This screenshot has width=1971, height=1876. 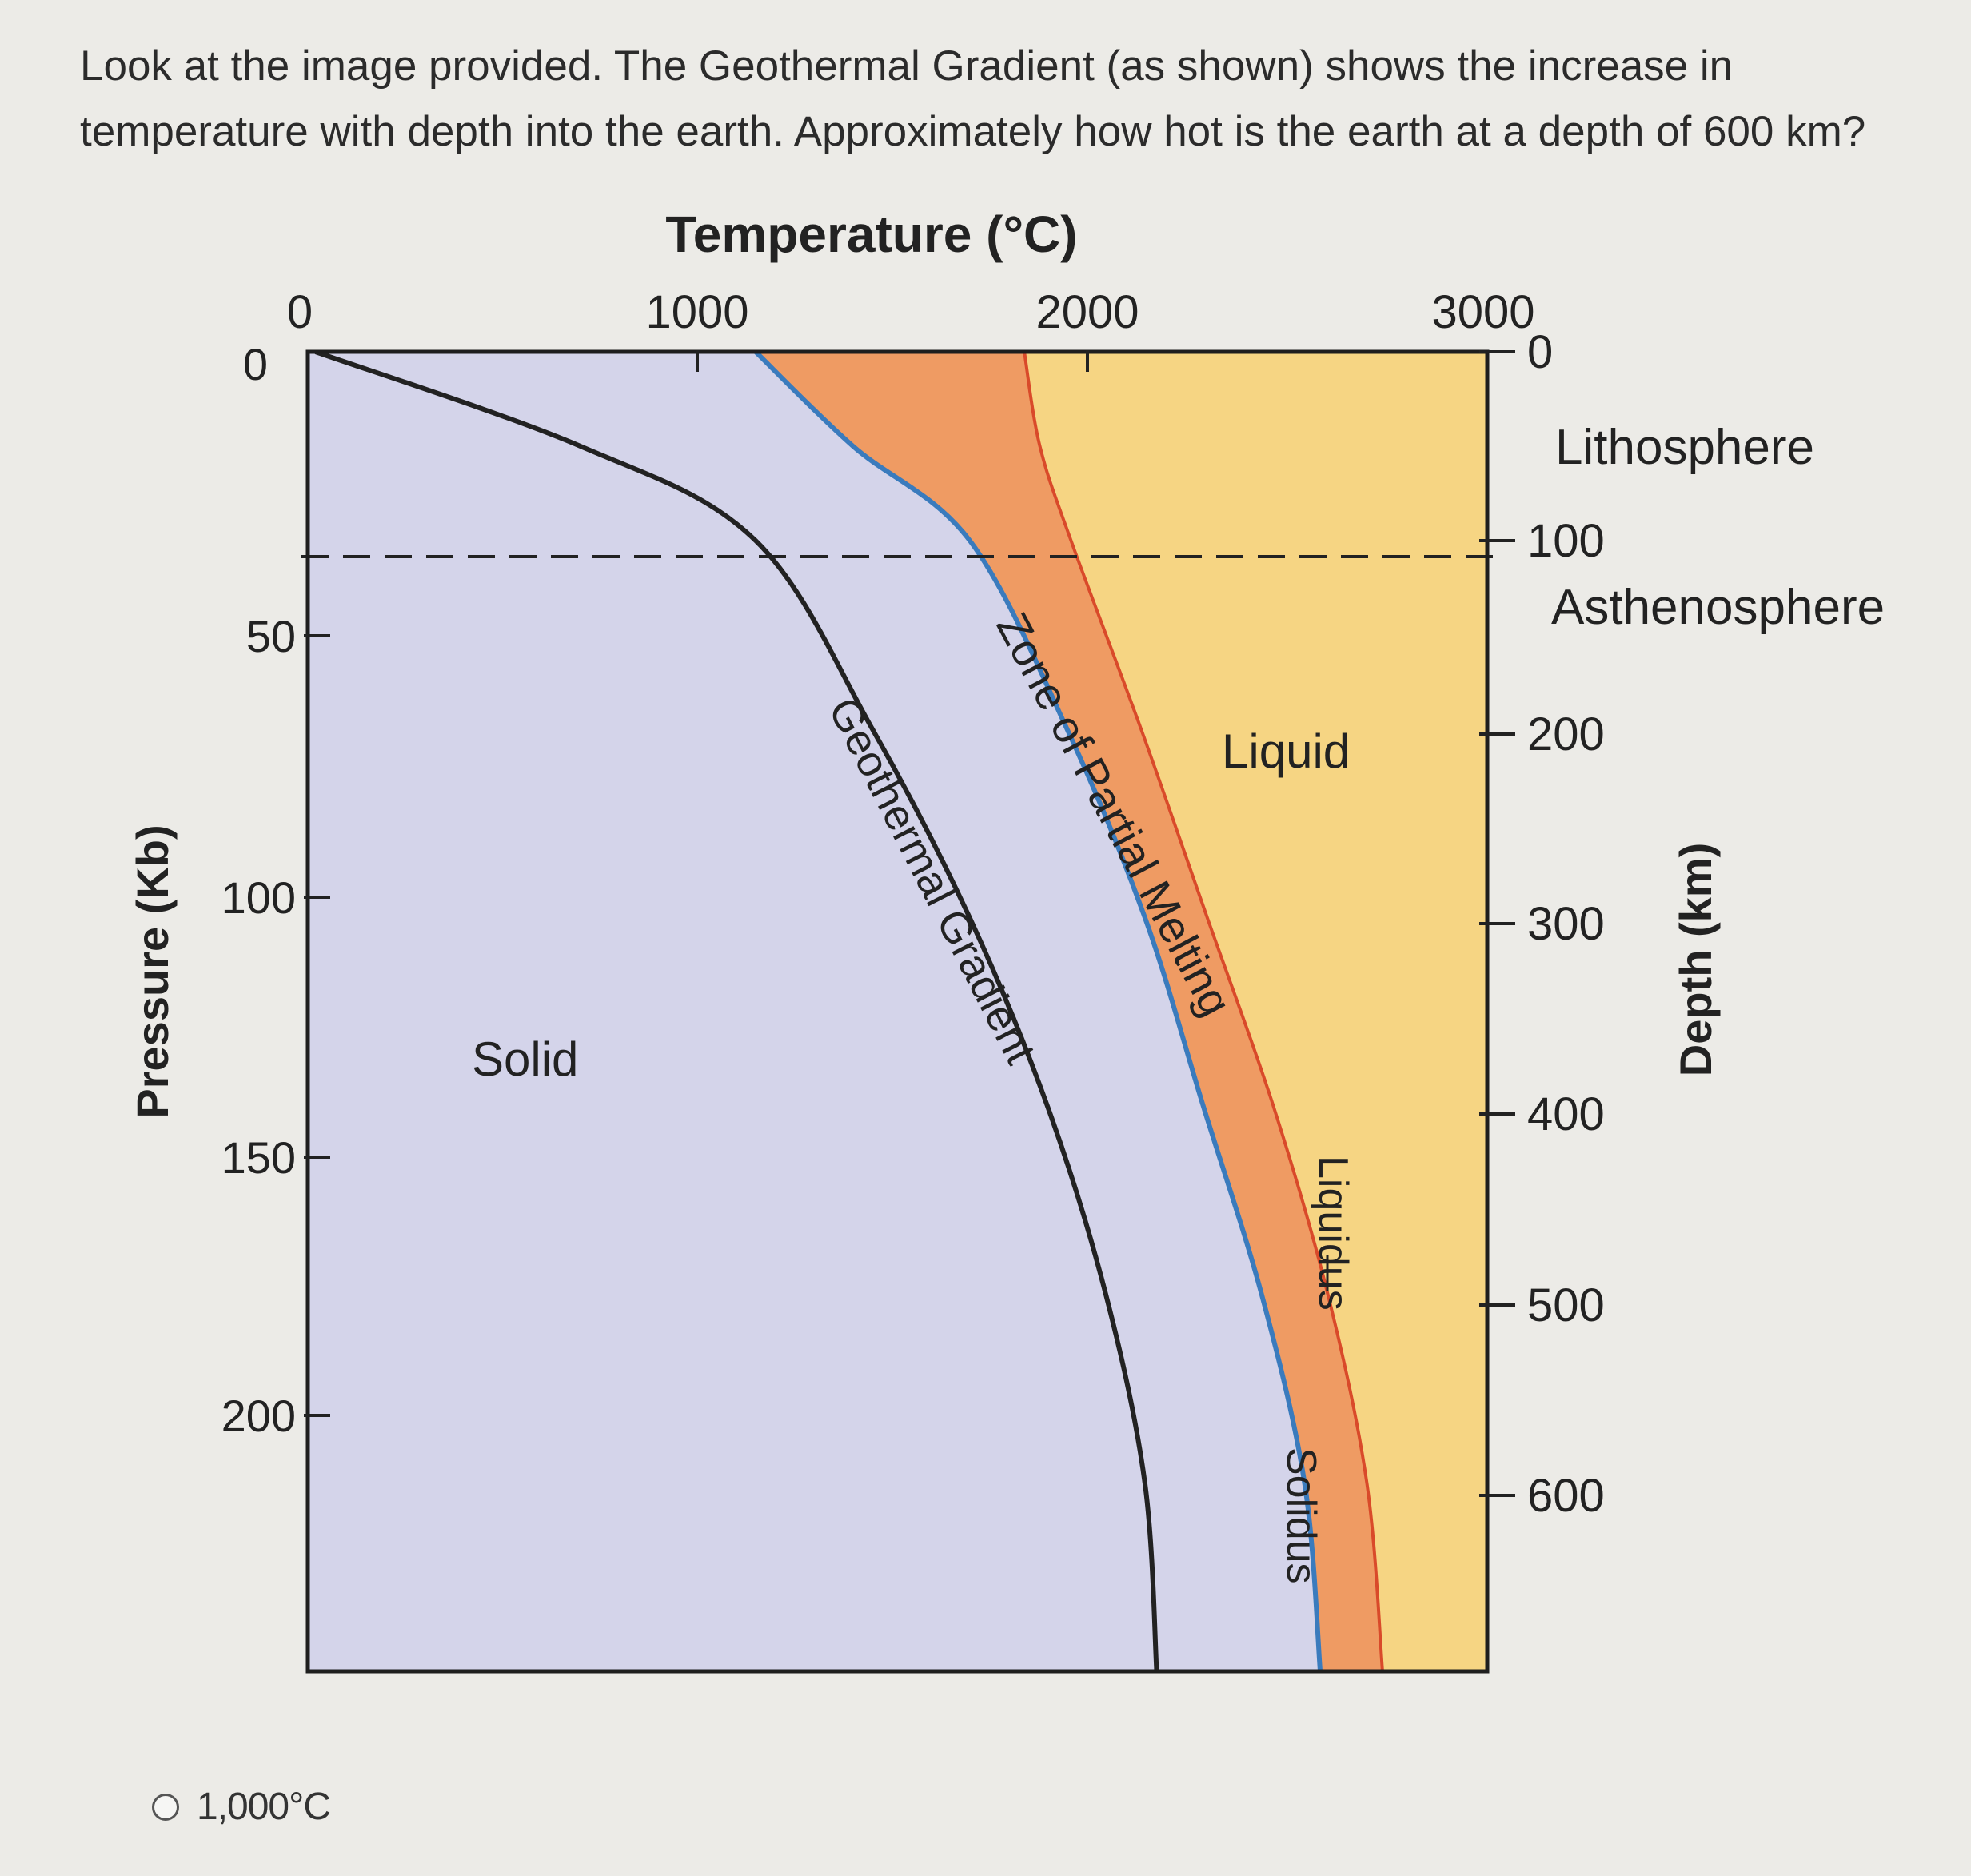 I want to click on pressure-tick-label: 200, so click(x=258, y=1416).